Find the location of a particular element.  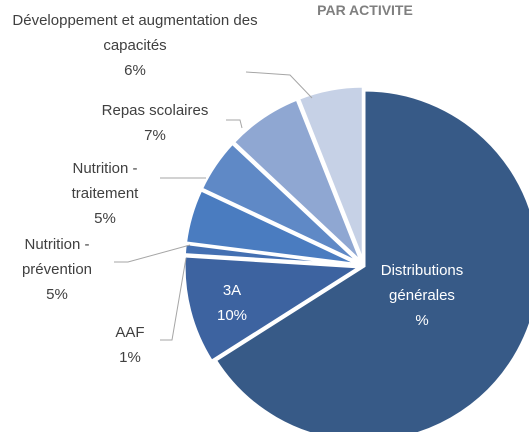

slice-value-label: 1% is located at coordinates (130, 357).